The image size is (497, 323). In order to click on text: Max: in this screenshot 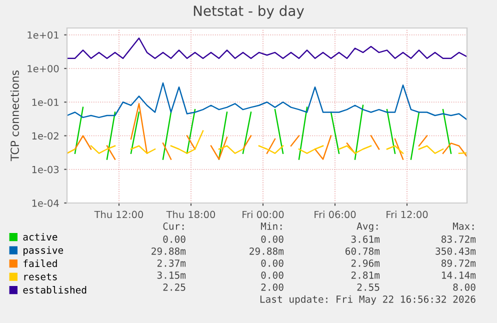, I will do `click(463, 226)`.